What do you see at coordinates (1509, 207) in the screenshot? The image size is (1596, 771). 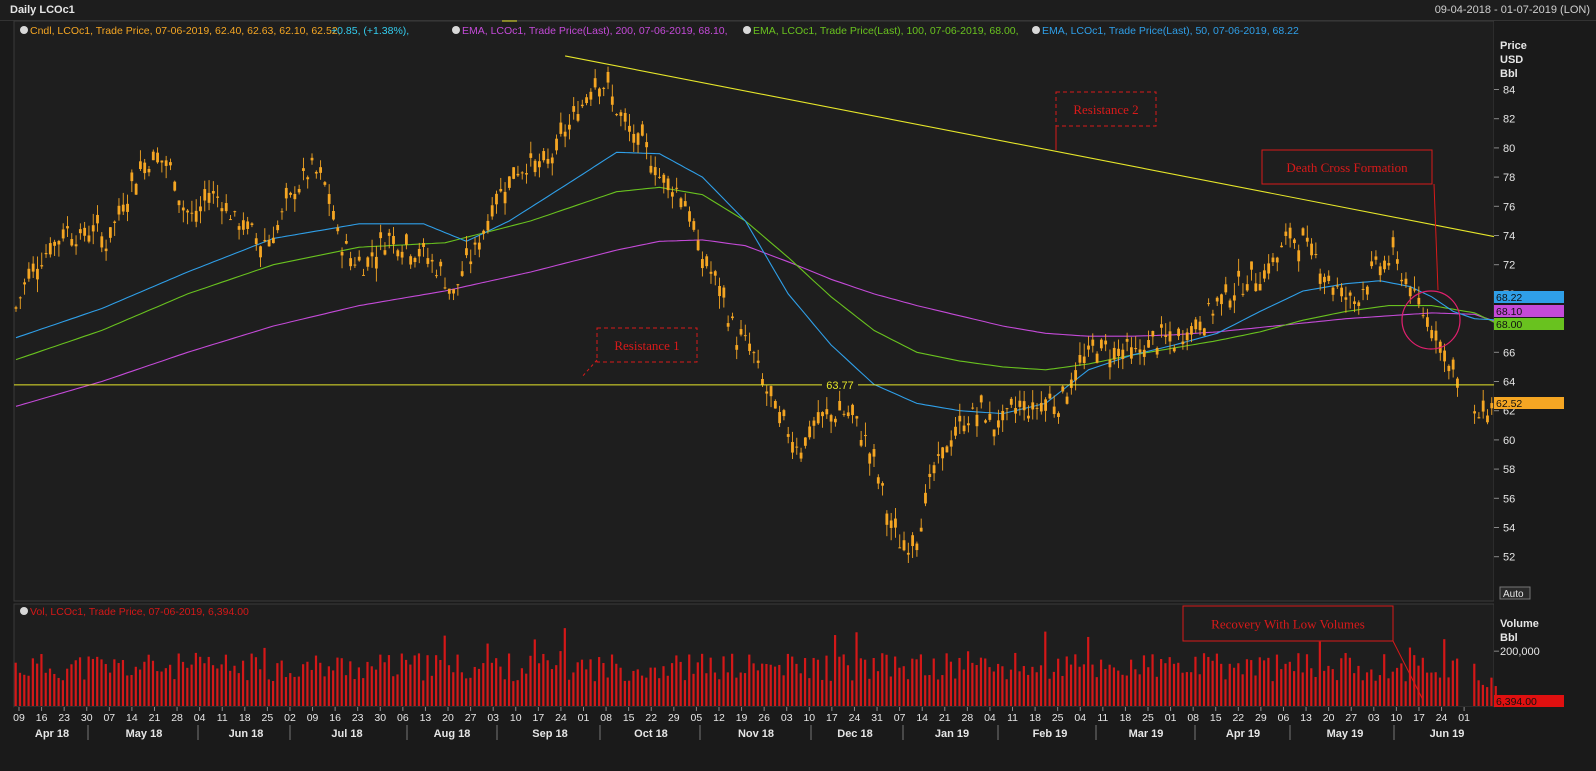 I see `price-tick-label: 76` at bounding box center [1509, 207].